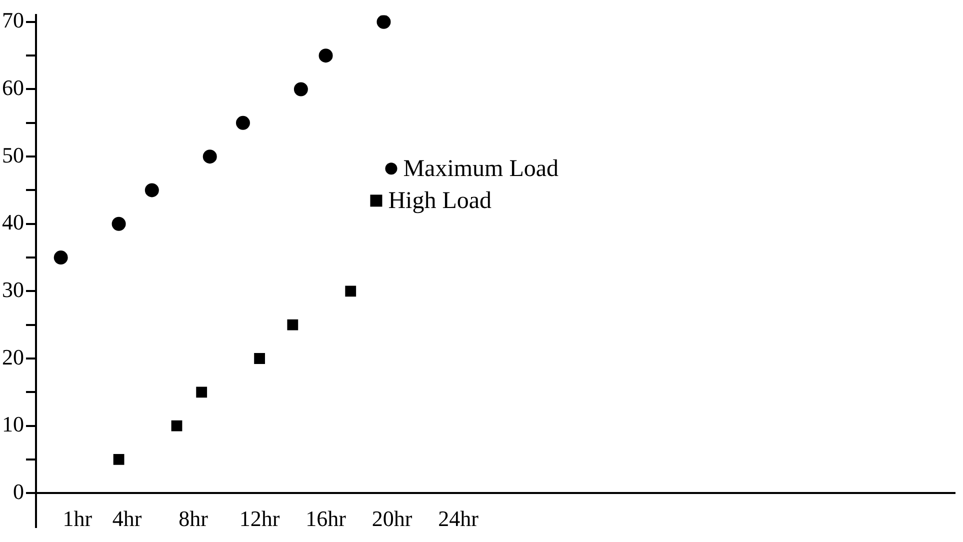  I want to click on x-tick-label: 1hr, so click(77, 519).